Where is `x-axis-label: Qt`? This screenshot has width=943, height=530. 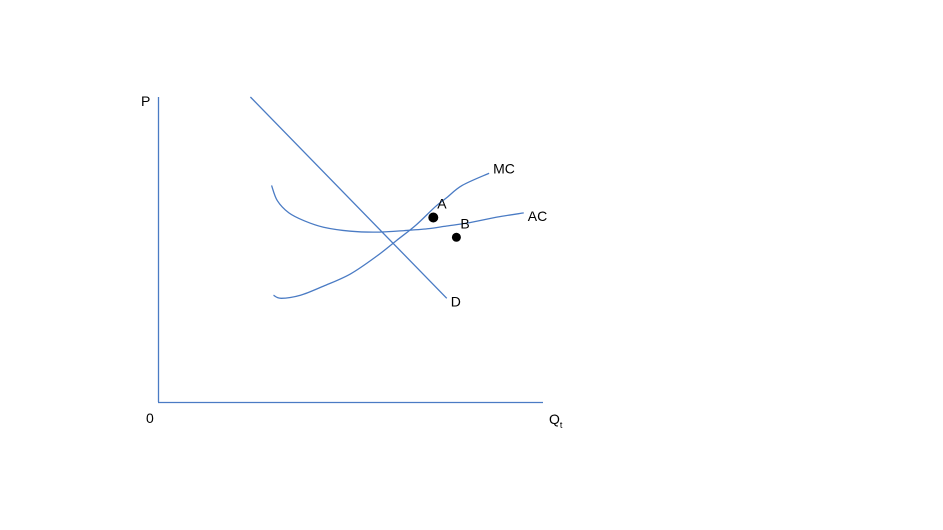 x-axis-label: Qt is located at coordinates (556, 420).